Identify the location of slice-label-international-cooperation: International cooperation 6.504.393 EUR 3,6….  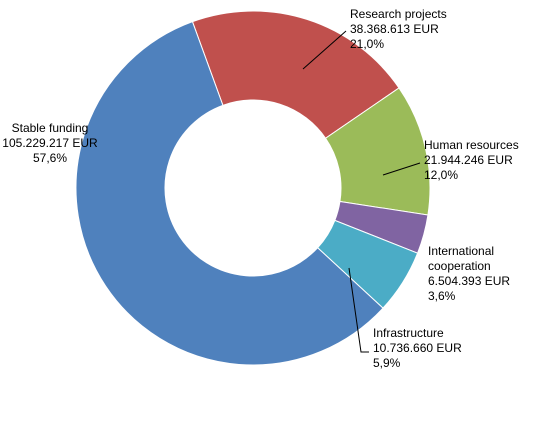
(469, 273).